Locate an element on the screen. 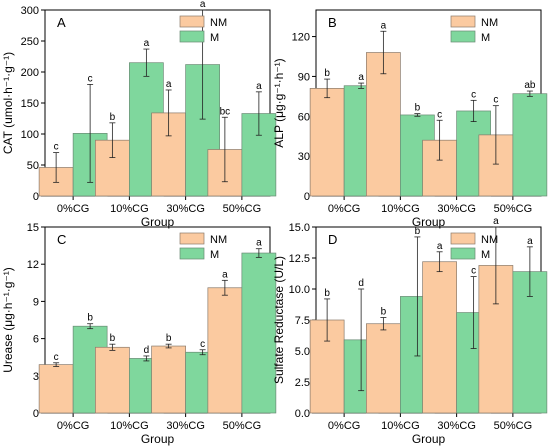  y-tick-label: 15.0 is located at coordinates (299, 228).